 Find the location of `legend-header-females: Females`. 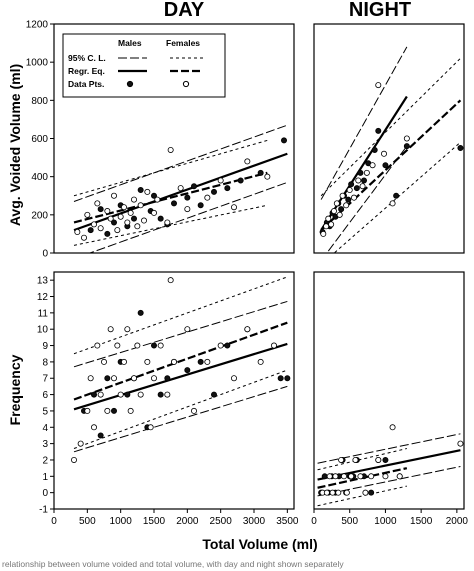

legend-header-females: Females is located at coordinates (183, 43).